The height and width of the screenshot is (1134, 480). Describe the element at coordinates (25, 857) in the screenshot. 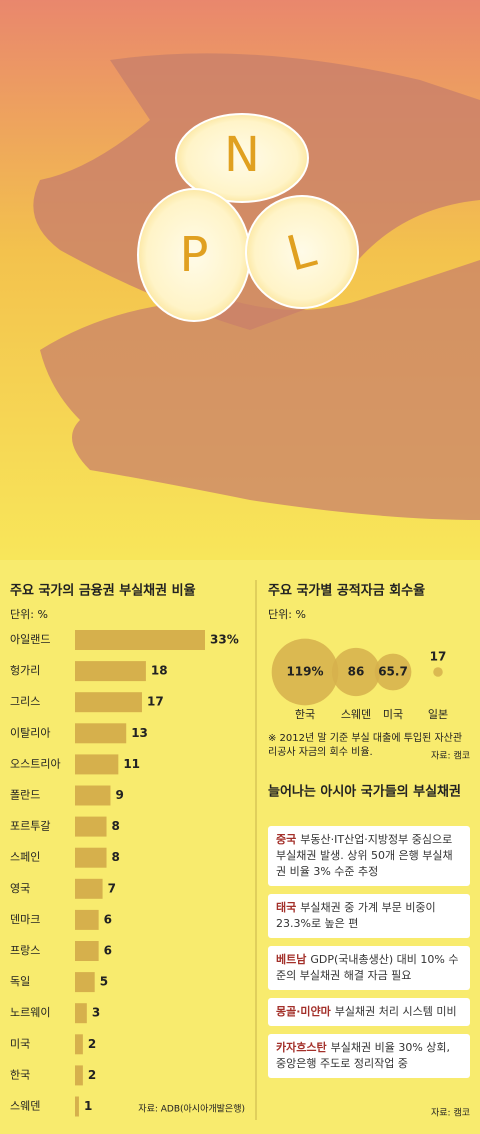

I see `y-tick-label: 스페인` at that location.